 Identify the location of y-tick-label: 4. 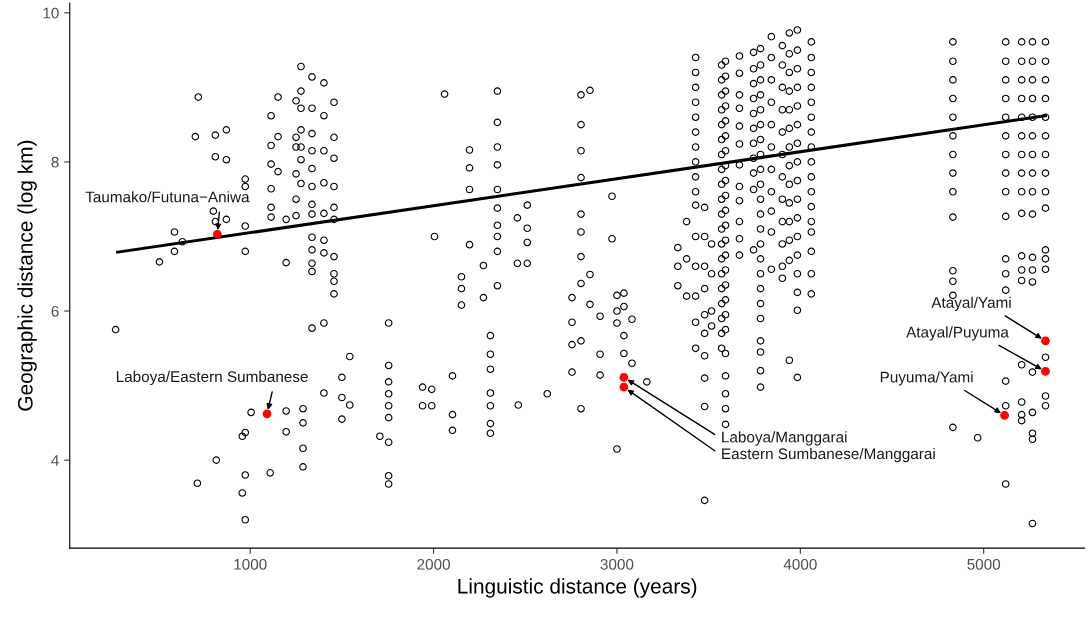
(55, 460).